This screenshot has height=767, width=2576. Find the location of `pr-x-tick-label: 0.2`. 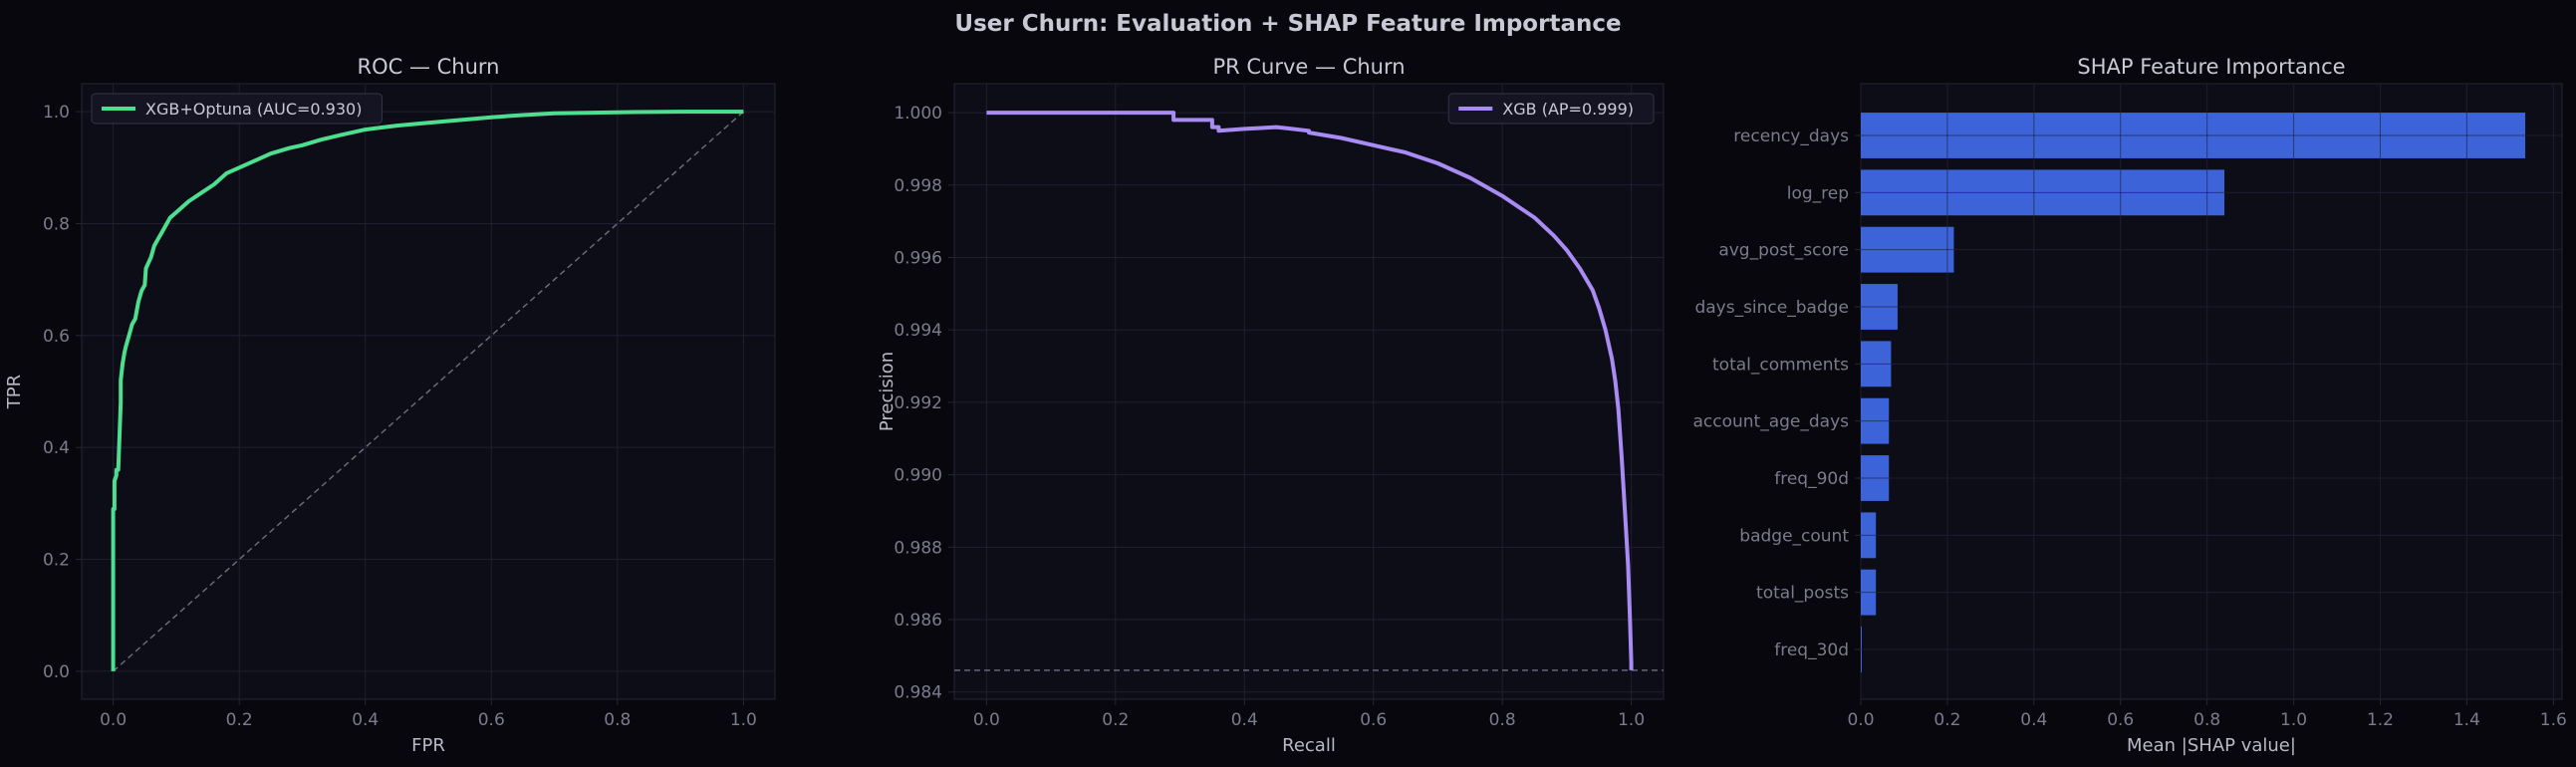

pr-x-tick-label: 0.2 is located at coordinates (1115, 720).